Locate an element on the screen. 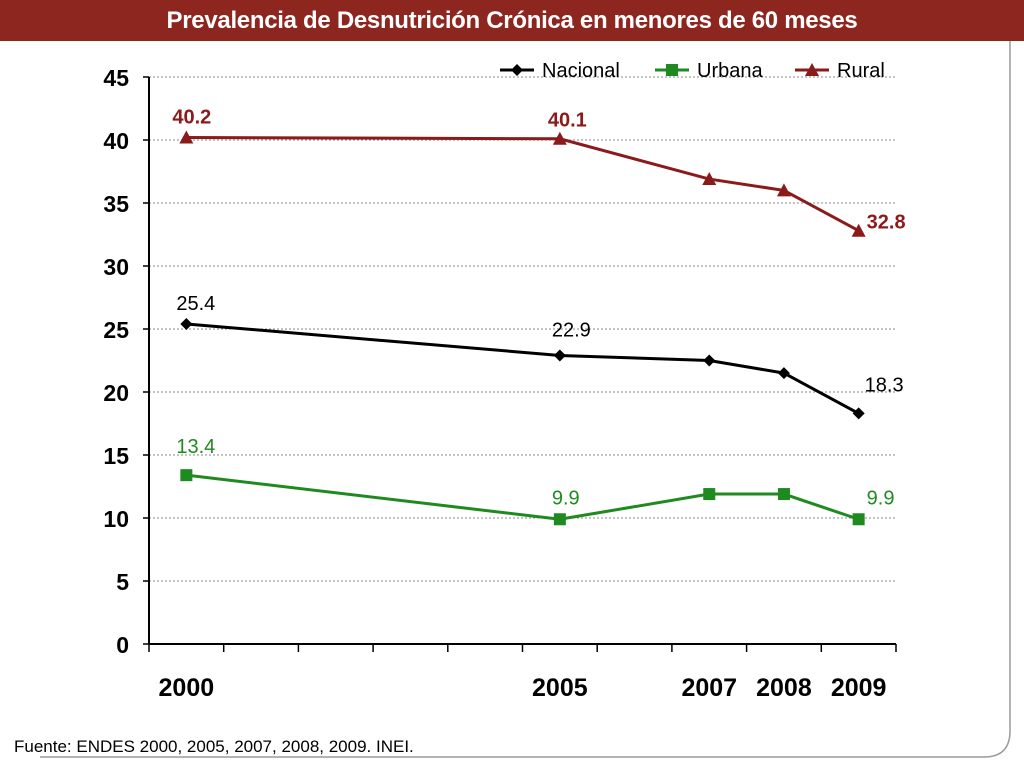 This screenshot has height=768, width=1024. data-label-nacional: 18.3 is located at coordinates (884, 385).